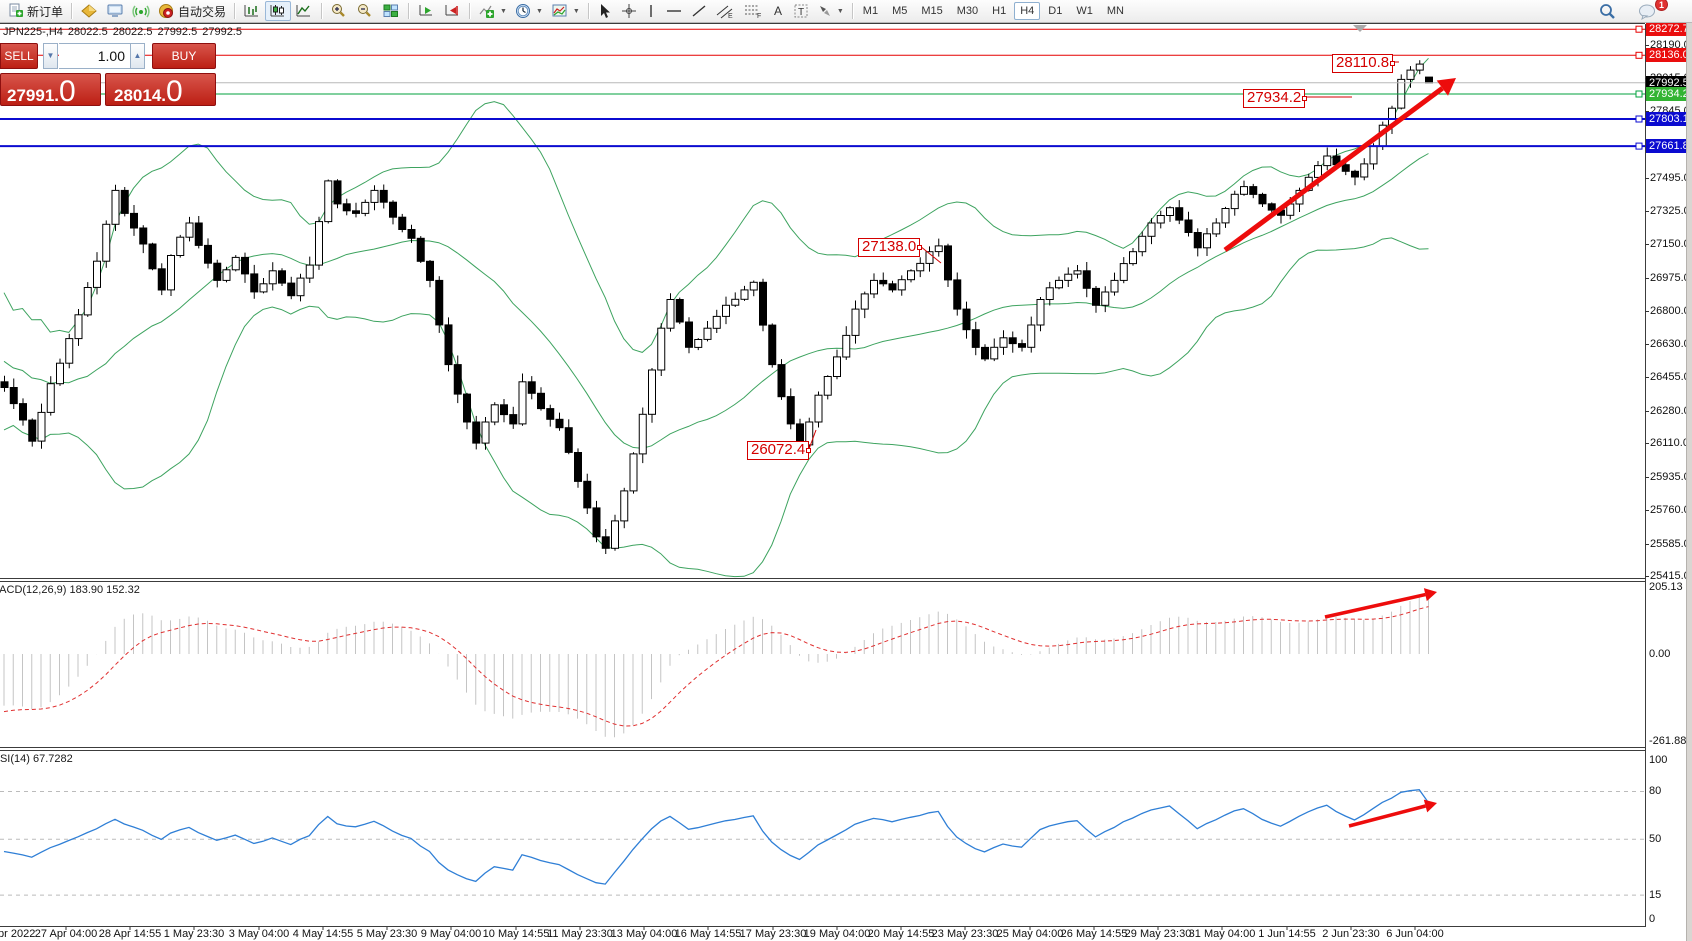 The height and width of the screenshot is (941, 1692). What do you see at coordinates (278, 11) in the screenshot?
I see `candlestick-chart-button` at bounding box center [278, 11].